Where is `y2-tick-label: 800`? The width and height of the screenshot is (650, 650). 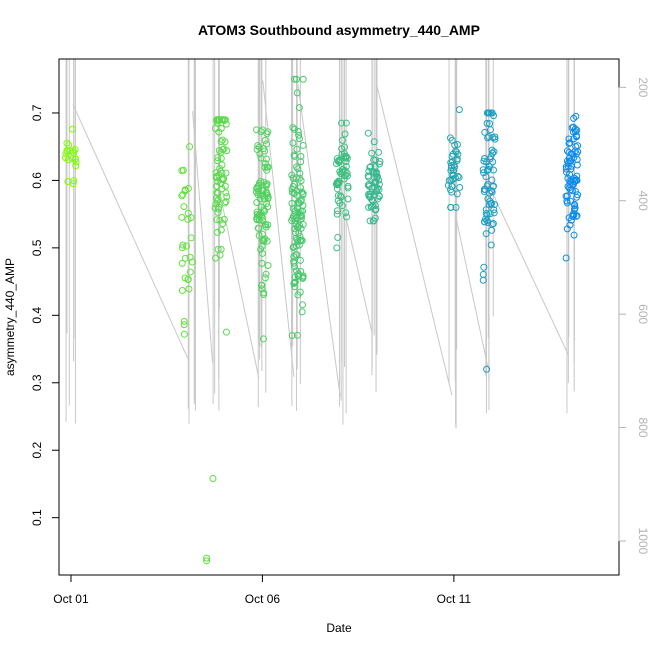 y2-tick-label: 800 is located at coordinates (643, 428).